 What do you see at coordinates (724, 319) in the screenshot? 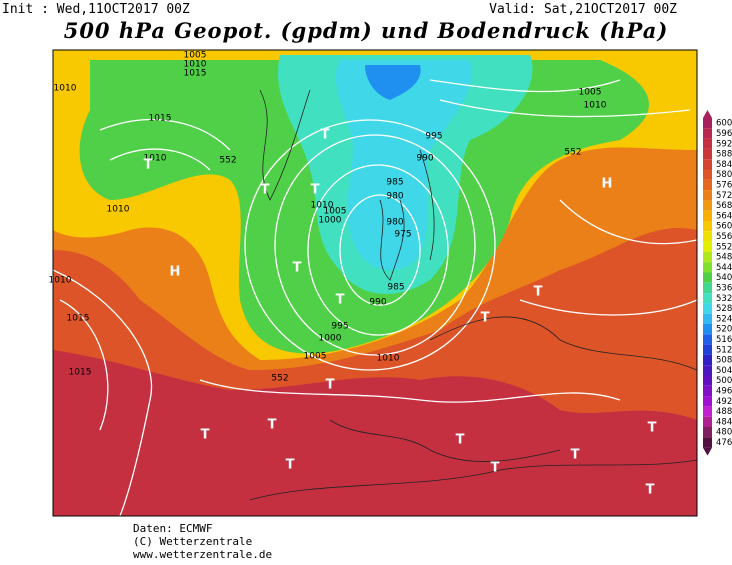
I see `colorbar-label: 524` at bounding box center [724, 319].